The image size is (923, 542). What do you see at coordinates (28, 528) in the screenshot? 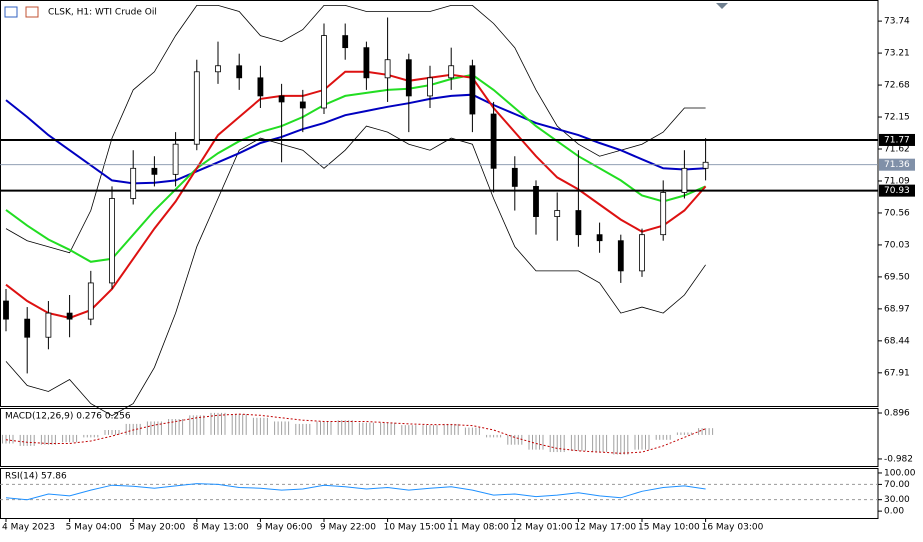
I see `x-tick-label: 4 May 2023` at bounding box center [28, 528].